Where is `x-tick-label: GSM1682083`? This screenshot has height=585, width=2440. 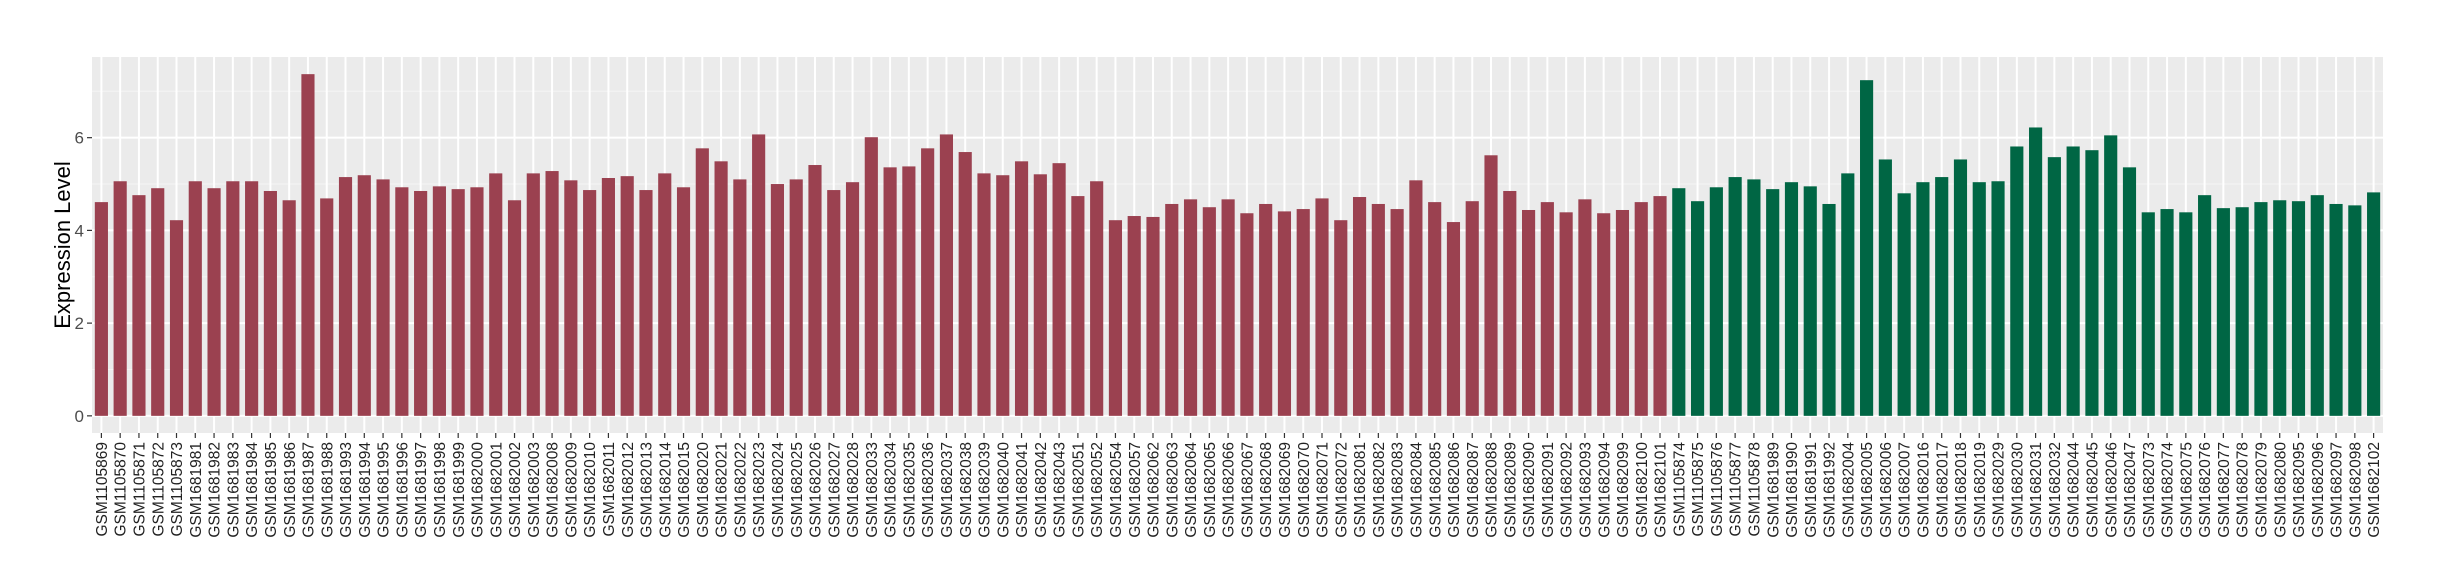 x-tick-label: GSM1682083 is located at coordinates (1398, 490).